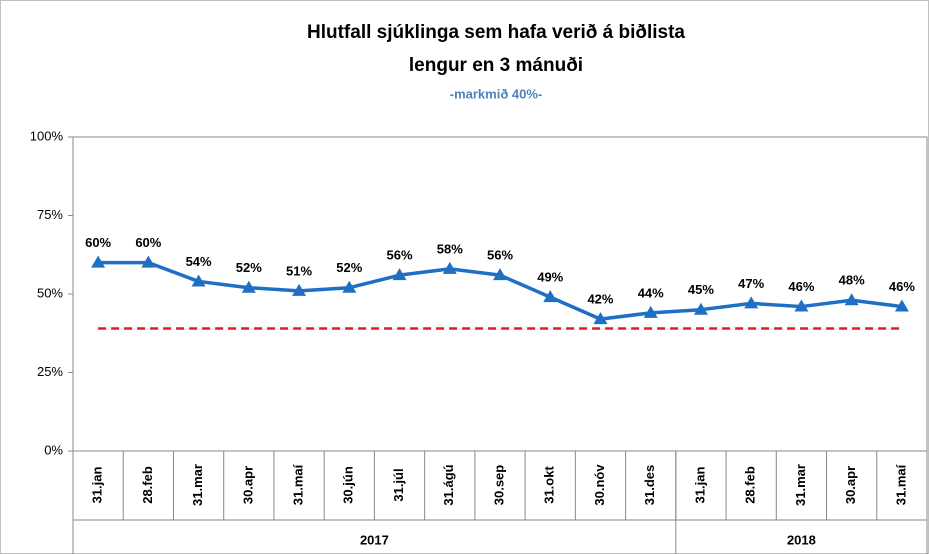 The height and width of the screenshot is (554, 929). I want to click on y-tick-label: 100%, so click(47, 135).